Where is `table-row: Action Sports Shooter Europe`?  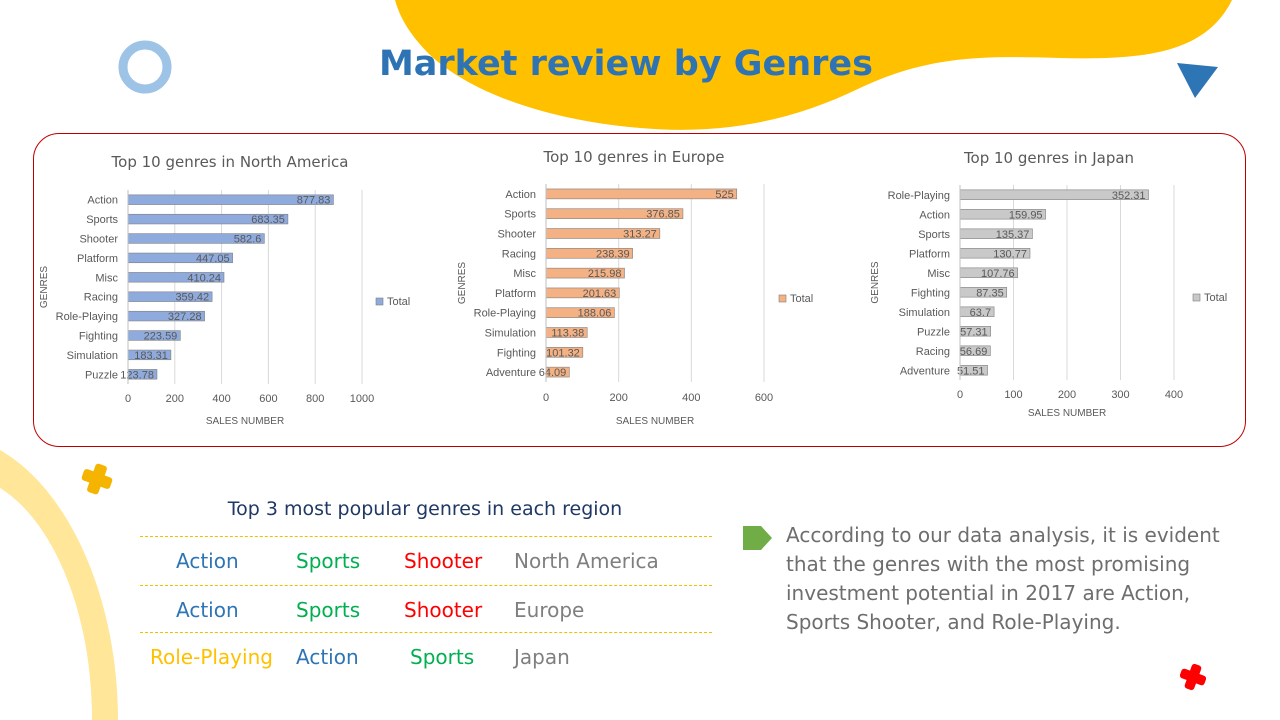
table-row: Action Sports Shooter Europe is located at coordinates (426, 608).